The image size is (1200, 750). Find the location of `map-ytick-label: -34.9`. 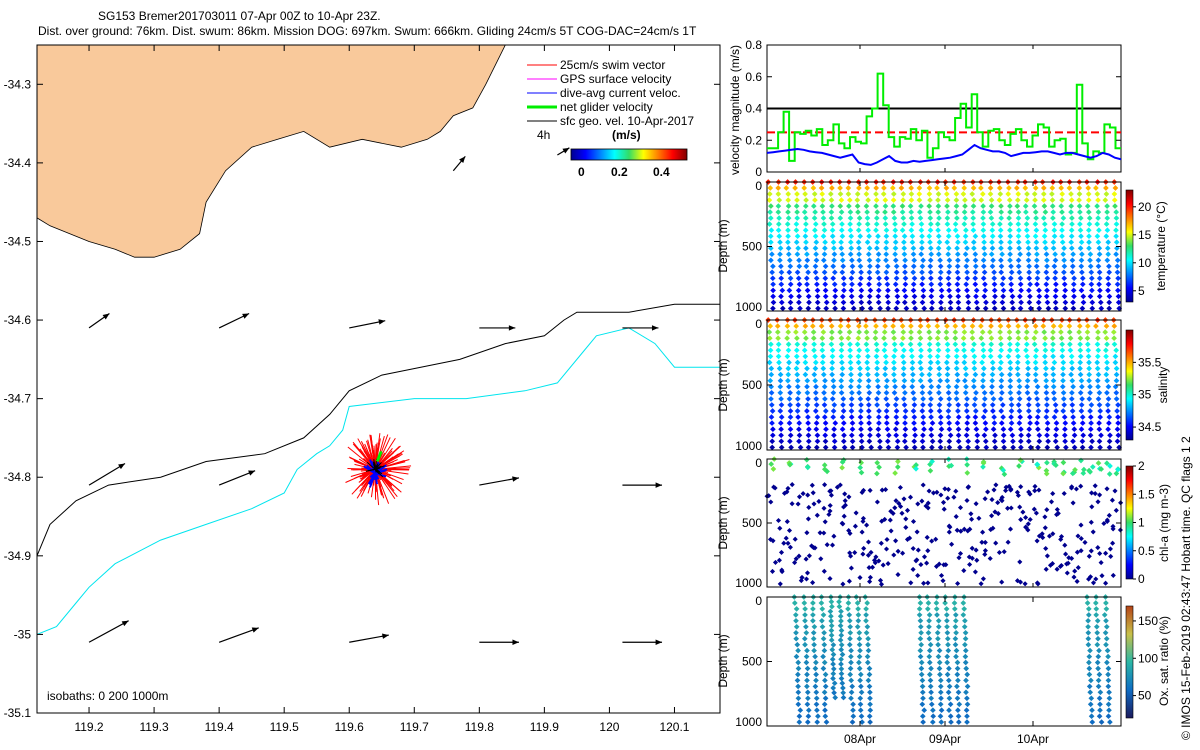

map-ytick-label: -34.9 is located at coordinates (18, 556).